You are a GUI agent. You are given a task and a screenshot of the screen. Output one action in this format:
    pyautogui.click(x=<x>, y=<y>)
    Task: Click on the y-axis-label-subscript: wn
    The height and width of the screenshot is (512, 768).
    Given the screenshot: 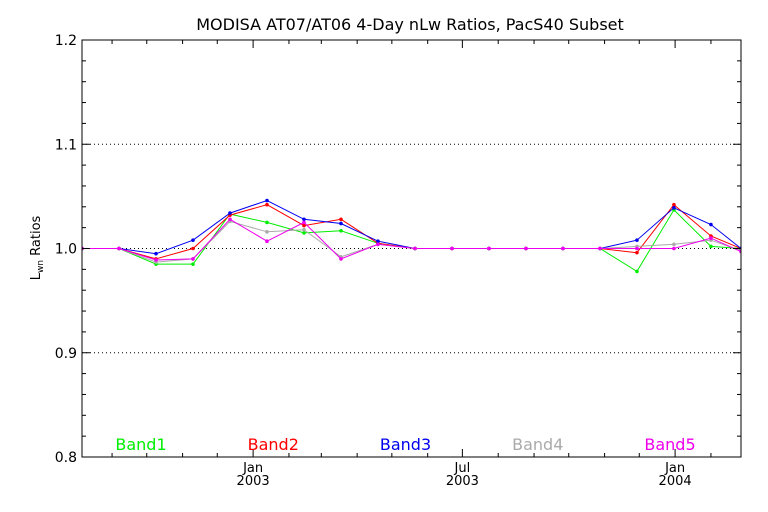 What is the action you would take?
    pyautogui.click(x=41, y=266)
    